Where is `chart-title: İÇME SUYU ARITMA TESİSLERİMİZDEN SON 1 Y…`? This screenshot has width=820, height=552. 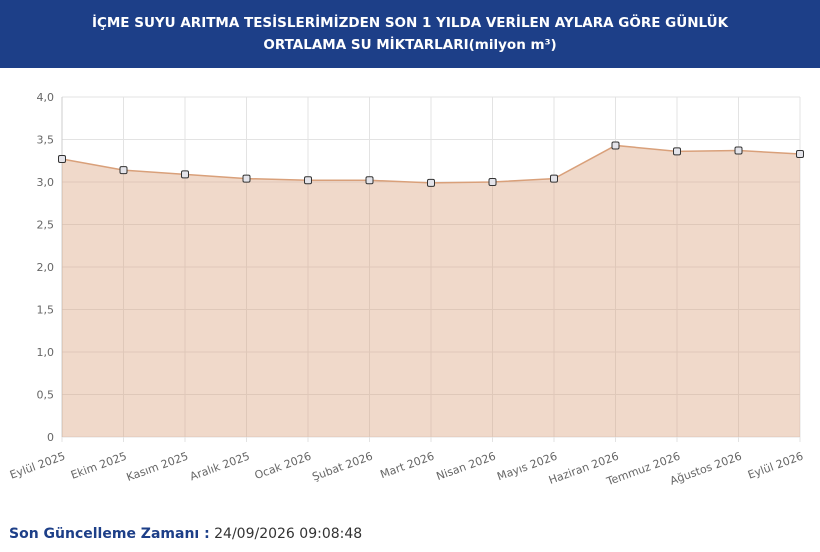
chart-title: İÇME SUYU ARITMA TESİSLERİMİZDEN SON 1 Y… is located at coordinates (410, 34).